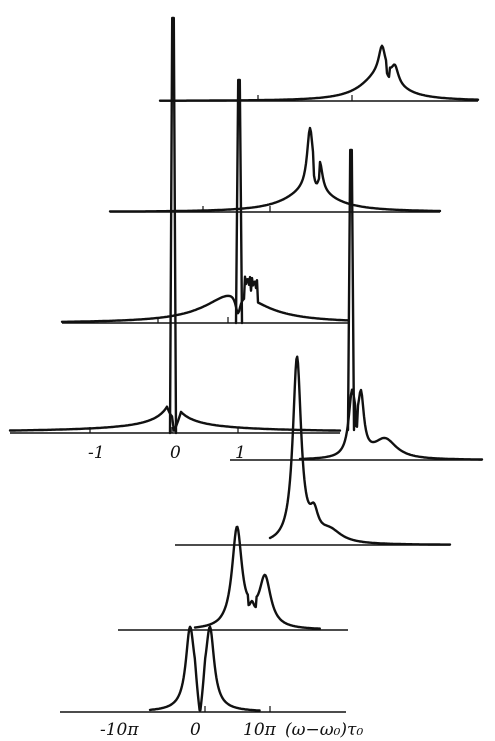 This screenshot has height=741, width=495. Describe the element at coordinates (175, 453) in the screenshot. I see `upper-tick-label-0: 0` at that location.